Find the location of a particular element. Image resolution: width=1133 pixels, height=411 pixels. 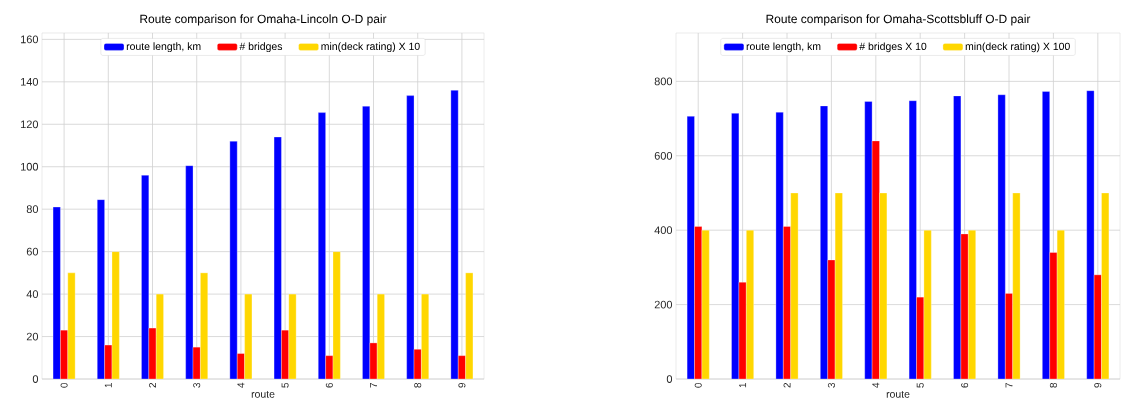

y-tick-label: 40 is located at coordinates (32, 294).